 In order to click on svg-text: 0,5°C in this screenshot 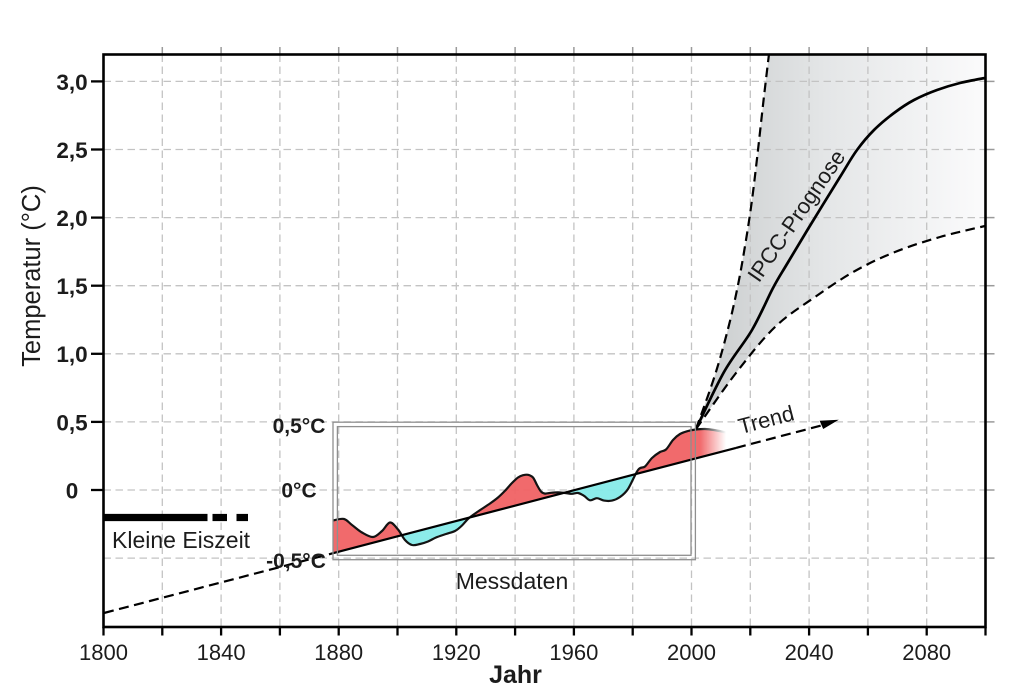, I will do `click(299, 426)`.